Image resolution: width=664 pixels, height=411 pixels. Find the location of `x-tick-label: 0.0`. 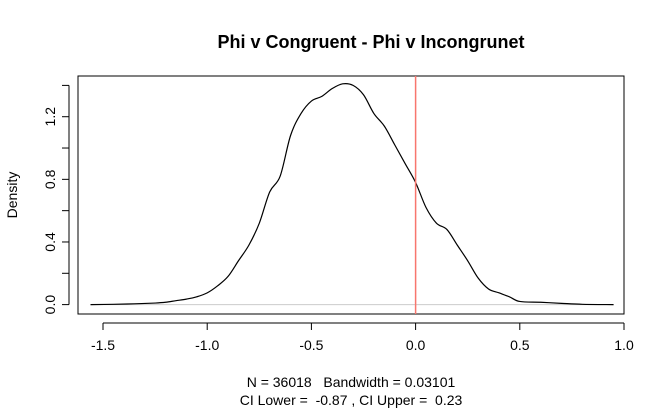

x-tick-label: 0.0 is located at coordinates (416, 345).